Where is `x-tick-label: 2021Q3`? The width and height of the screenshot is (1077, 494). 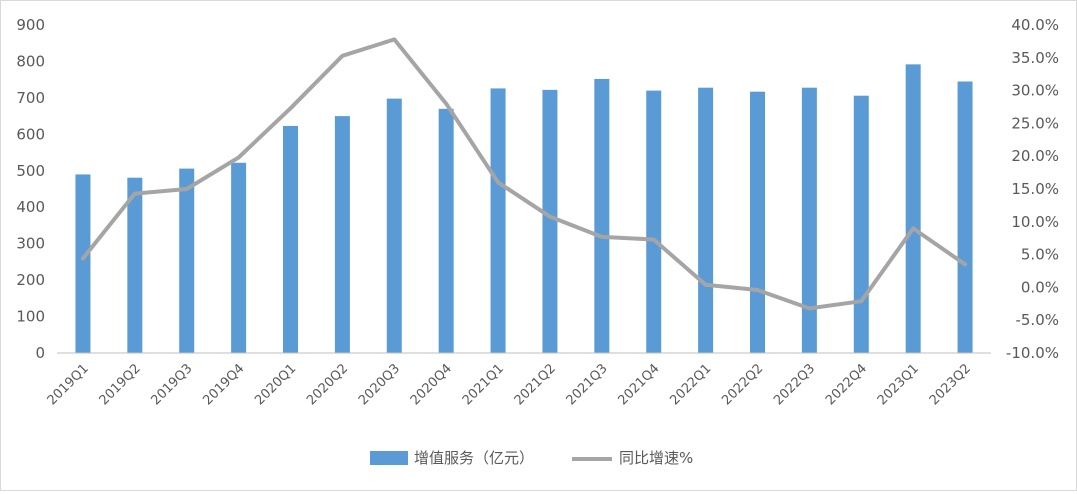
x-tick-label: 2021Q3 is located at coordinates (587, 384).